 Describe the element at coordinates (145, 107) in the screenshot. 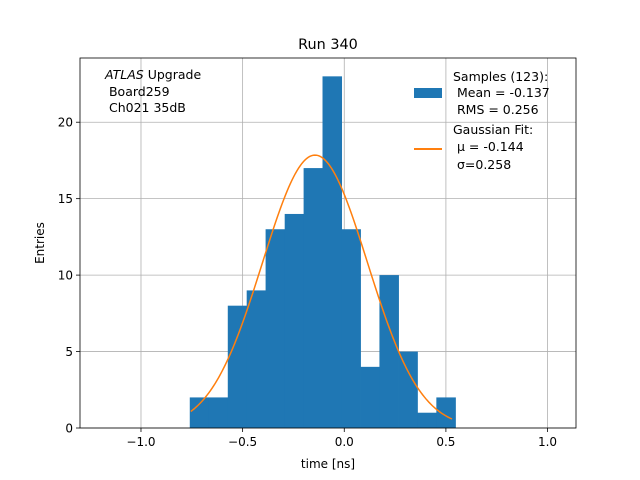

I see `annotation-line-3: Ch021 35dB` at that location.